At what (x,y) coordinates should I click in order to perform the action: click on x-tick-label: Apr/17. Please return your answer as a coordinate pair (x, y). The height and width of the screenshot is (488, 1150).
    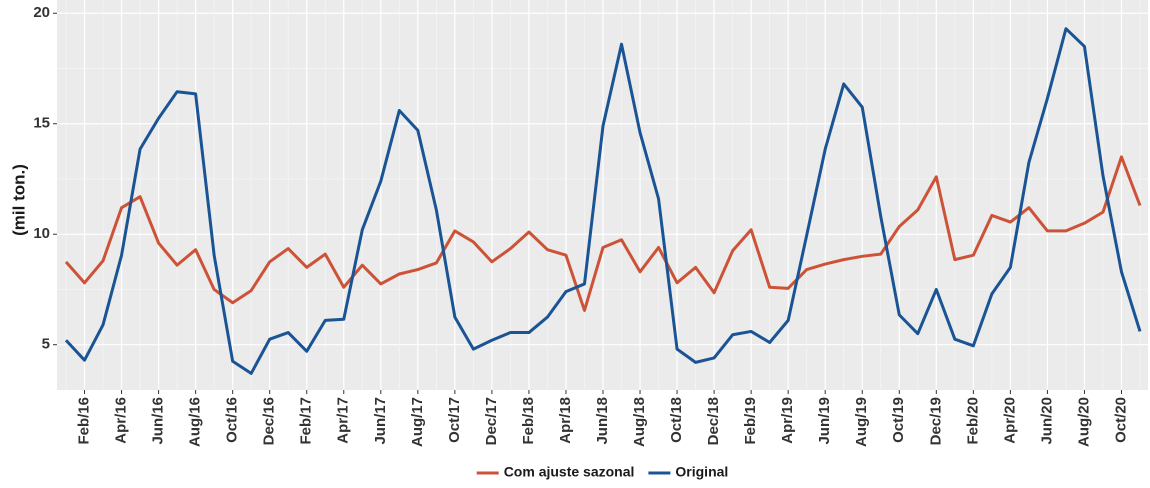
    Looking at the image, I should click on (343, 420).